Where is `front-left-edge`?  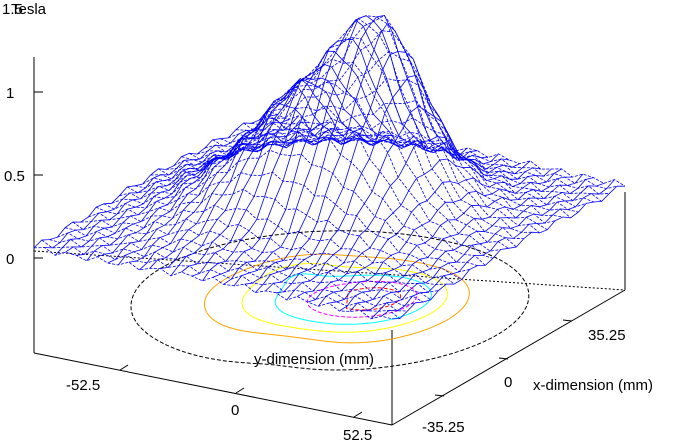
front-left-edge is located at coordinates (213, 389).